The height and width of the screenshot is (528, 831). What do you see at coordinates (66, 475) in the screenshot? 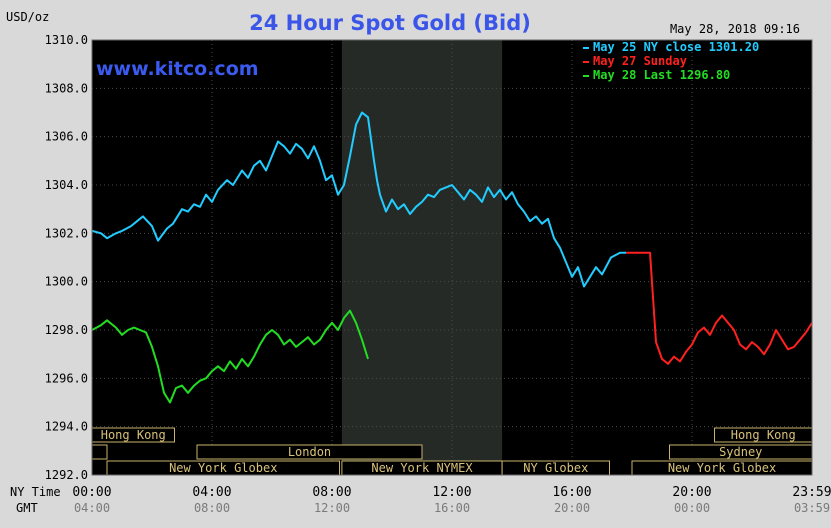
I see `y-tick-label: 1292.0` at bounding box center [66, 475].